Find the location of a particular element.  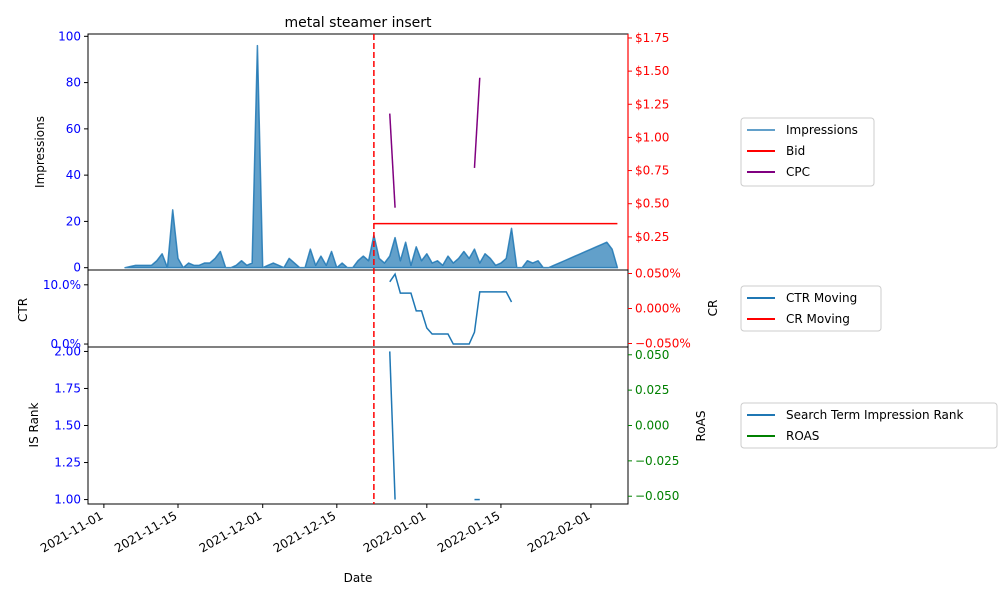

cr-axis-label: CR is located at coordinates (713, 308).